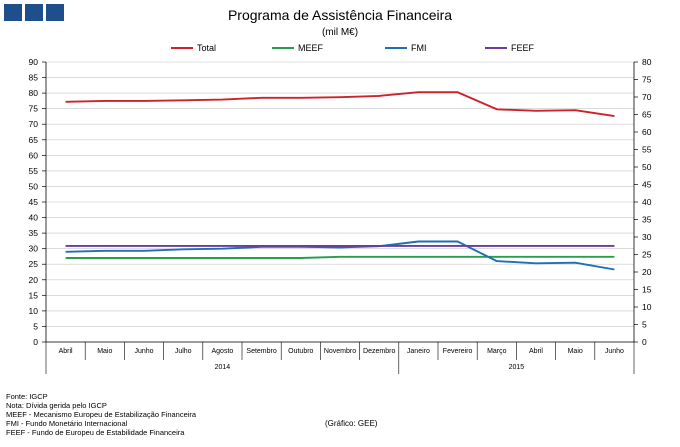 The height and width of the screenshot is (447, 680). What do you see at coordinates (647, 62) in the screenshot?
I see `right-tick-label: 80` at bounding box center [647, 62].